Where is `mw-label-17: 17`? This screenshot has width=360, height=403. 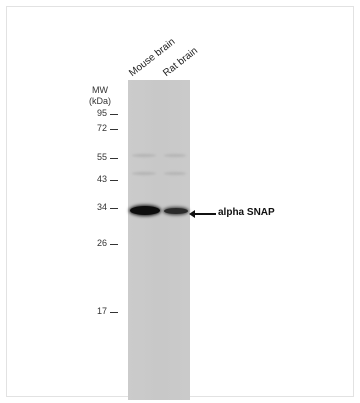
mw-label-17: 17 is located at coordinates (101, 311).